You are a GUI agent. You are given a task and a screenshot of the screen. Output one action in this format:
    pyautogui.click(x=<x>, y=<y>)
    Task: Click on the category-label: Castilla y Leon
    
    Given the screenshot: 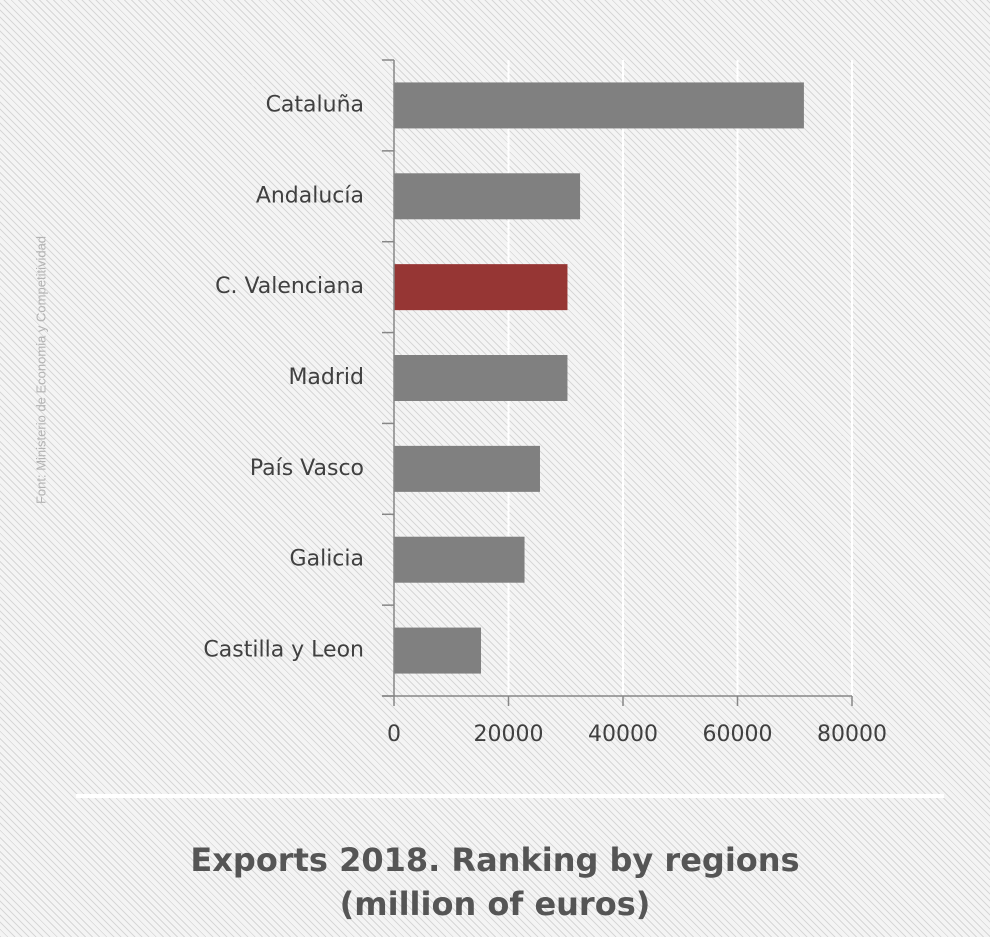 What is the action you would take?
    pyautogui.click(x=283, y=650)
    